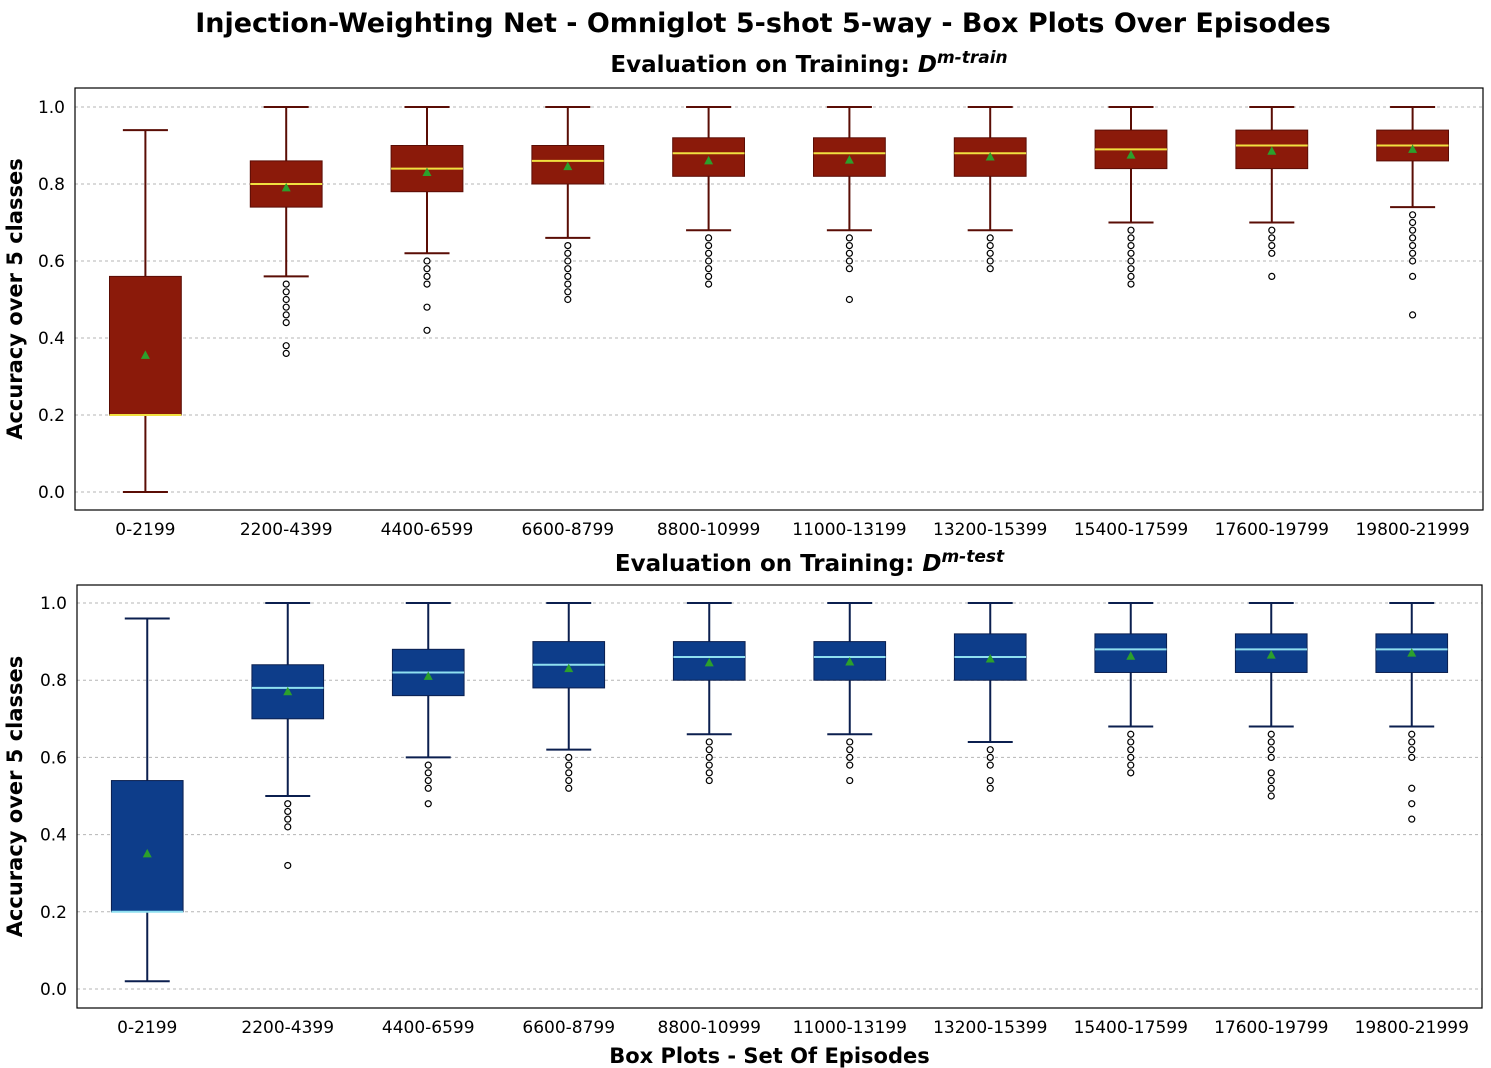 The height and width of the screenshot is (1068, 1491). What do you see at coordinates (53, 836) in the screenshot?
I see `y-tick-label: 0.4` at bounding box center [53, 836].